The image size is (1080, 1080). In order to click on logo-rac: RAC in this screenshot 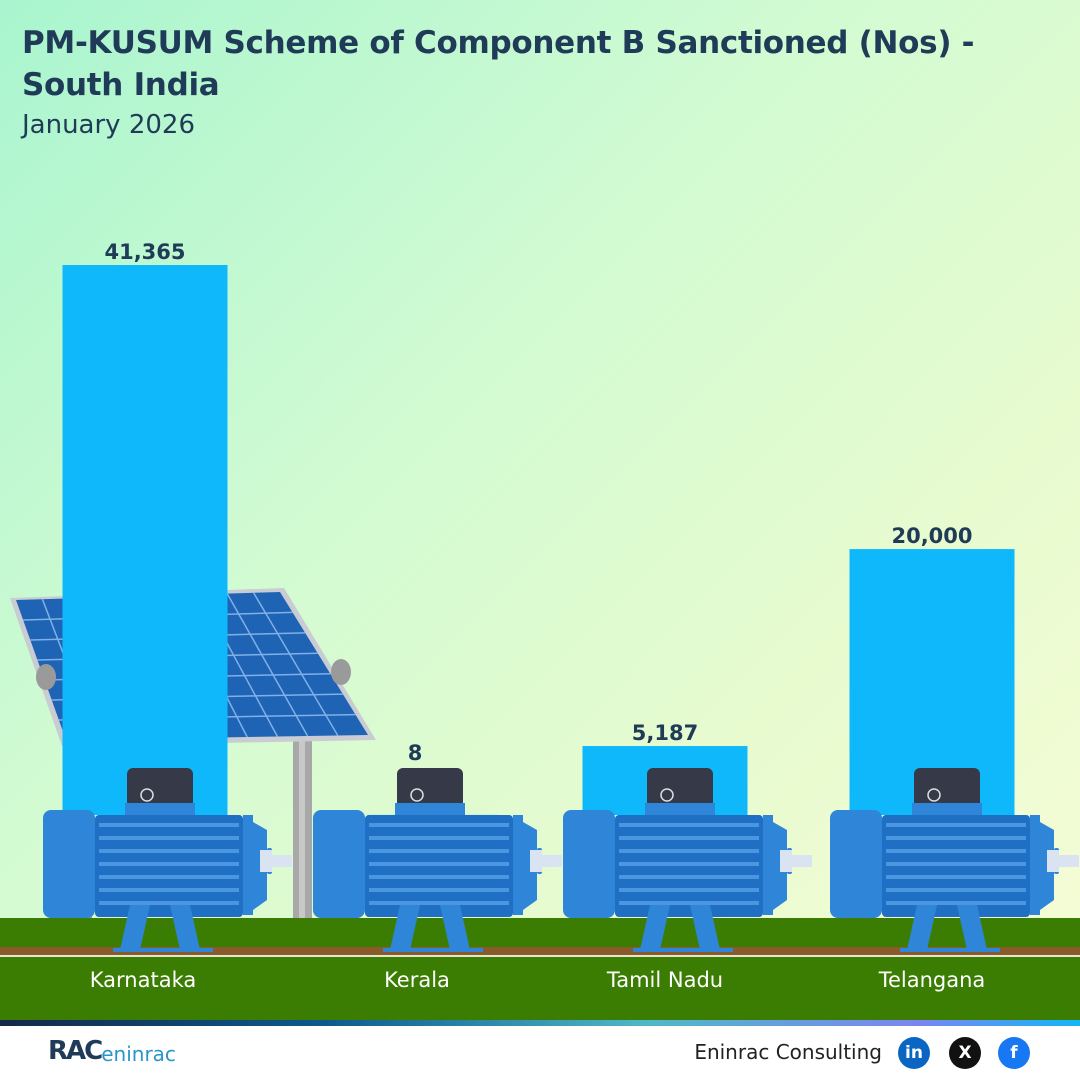, I will do `click(75, 1051)`.